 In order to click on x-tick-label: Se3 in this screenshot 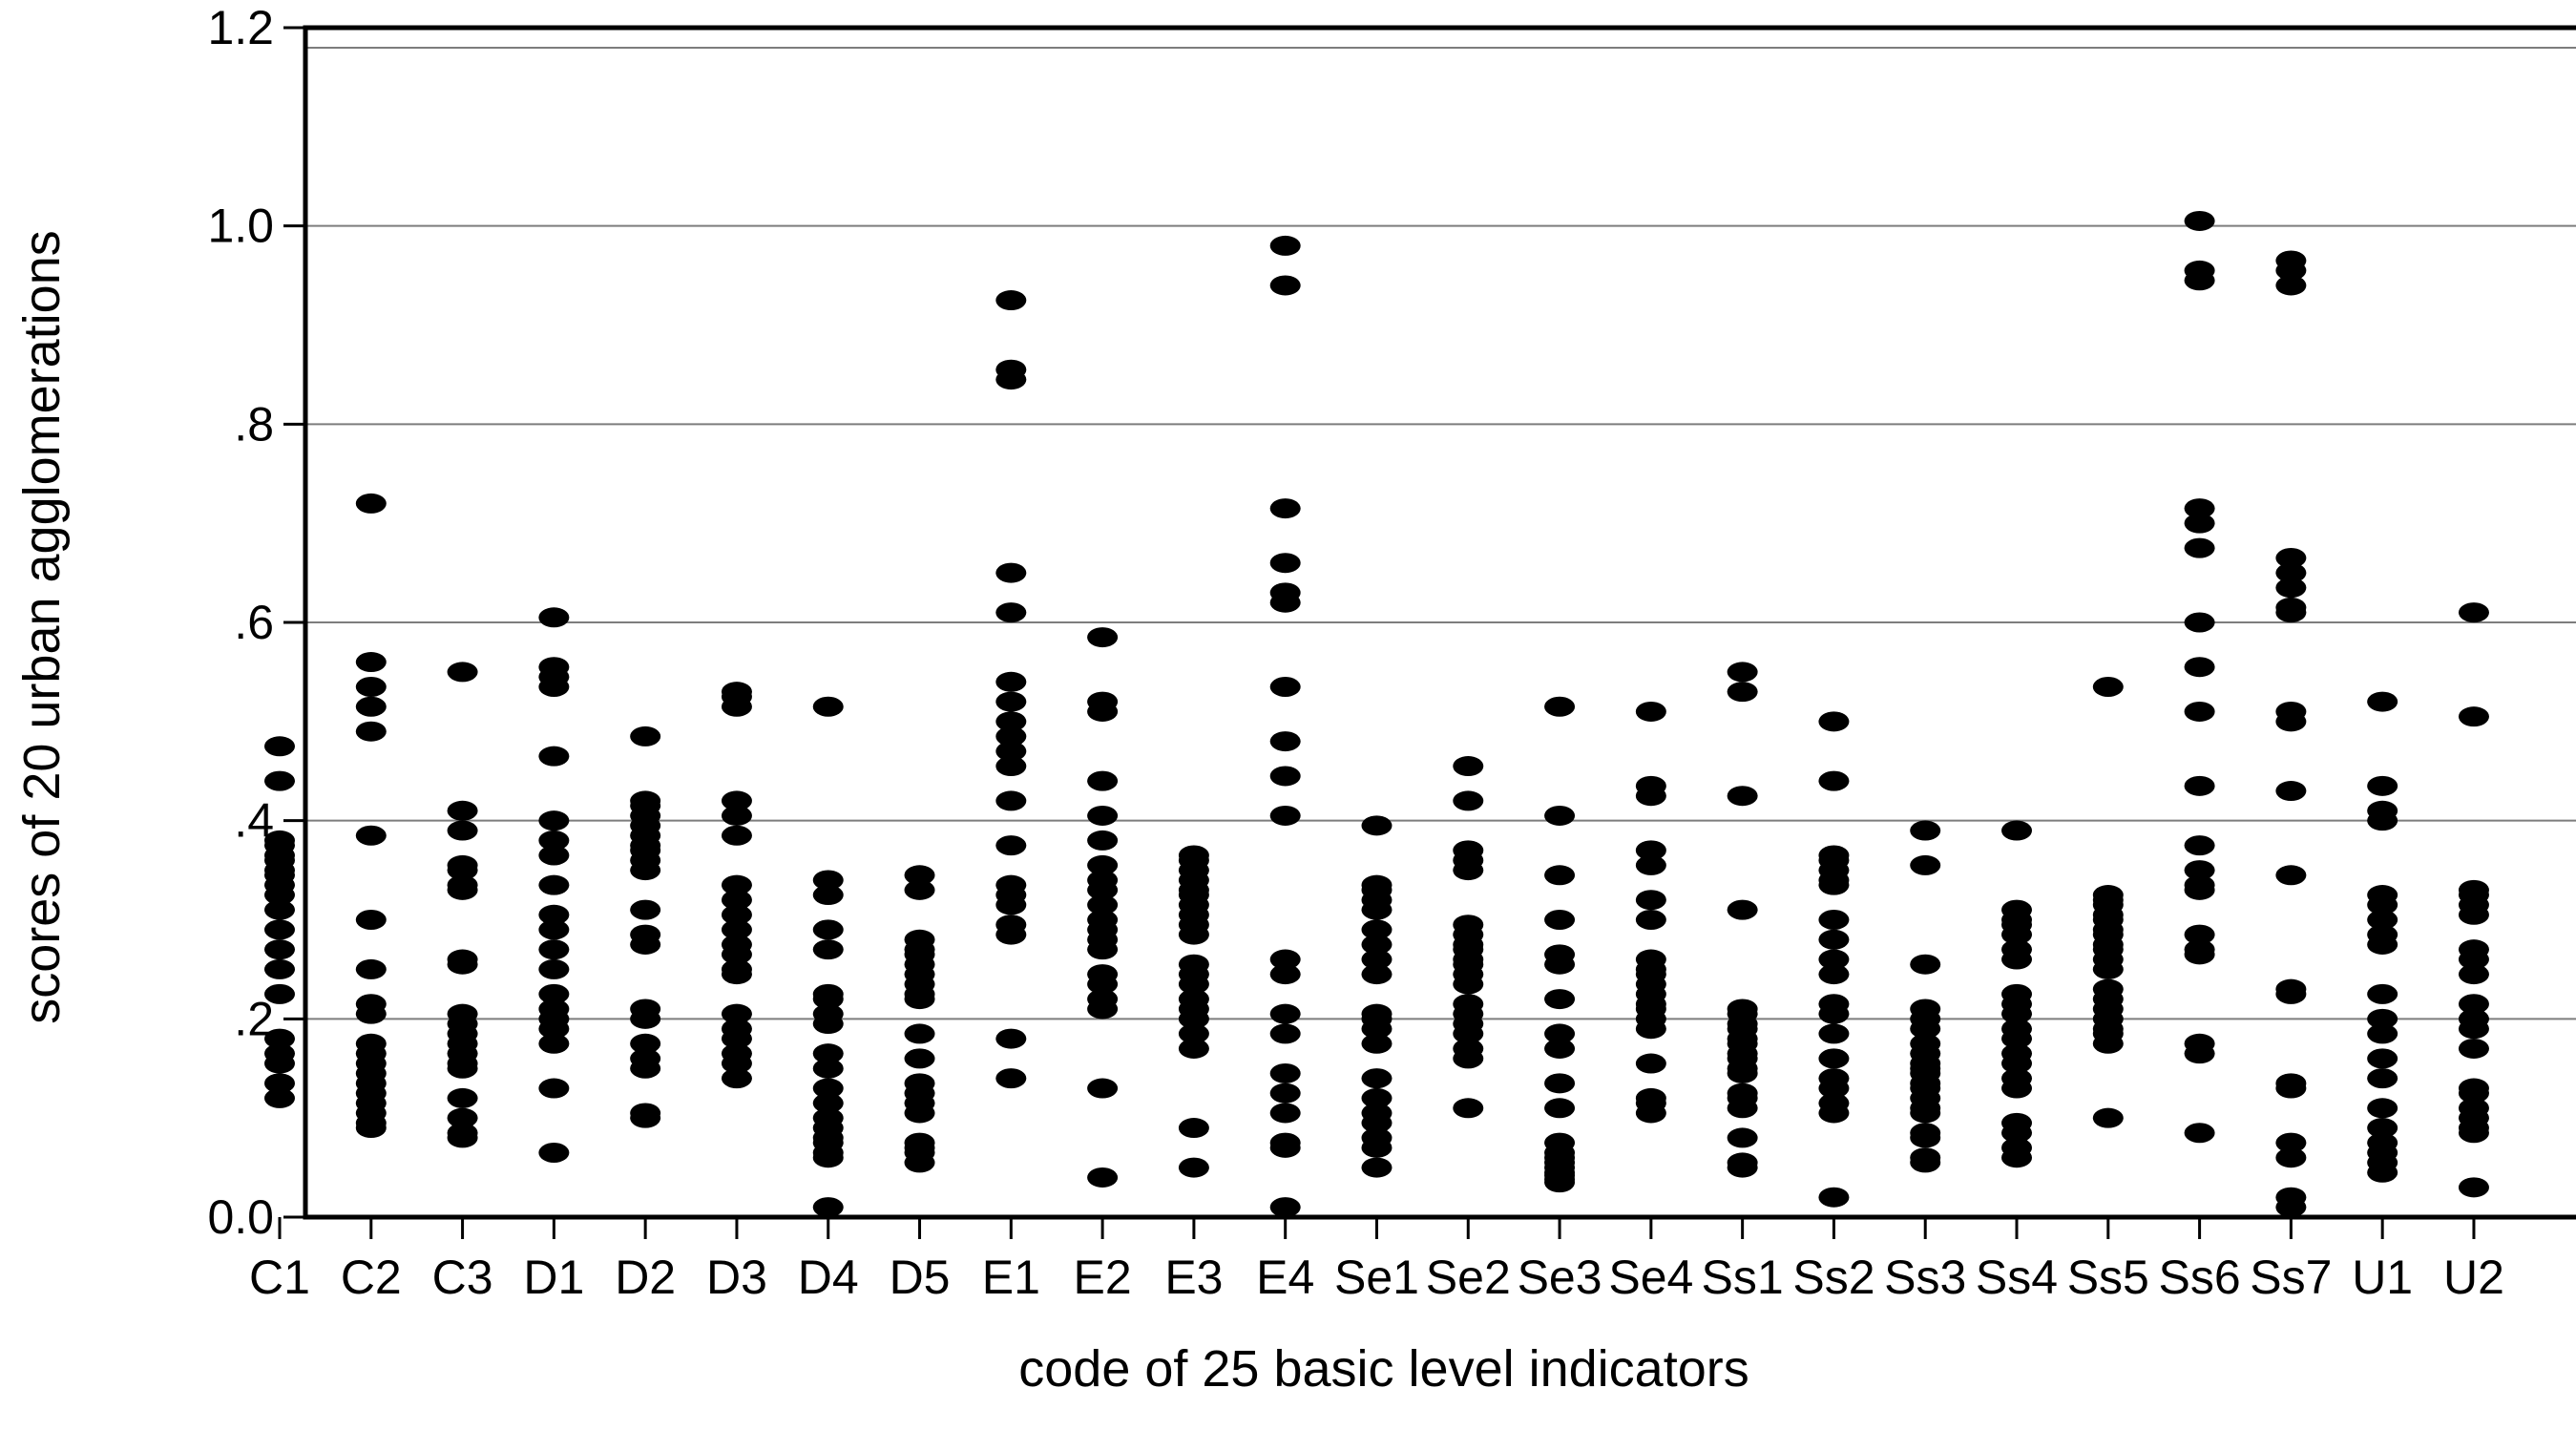, I will do `click(1560, 1277)`.